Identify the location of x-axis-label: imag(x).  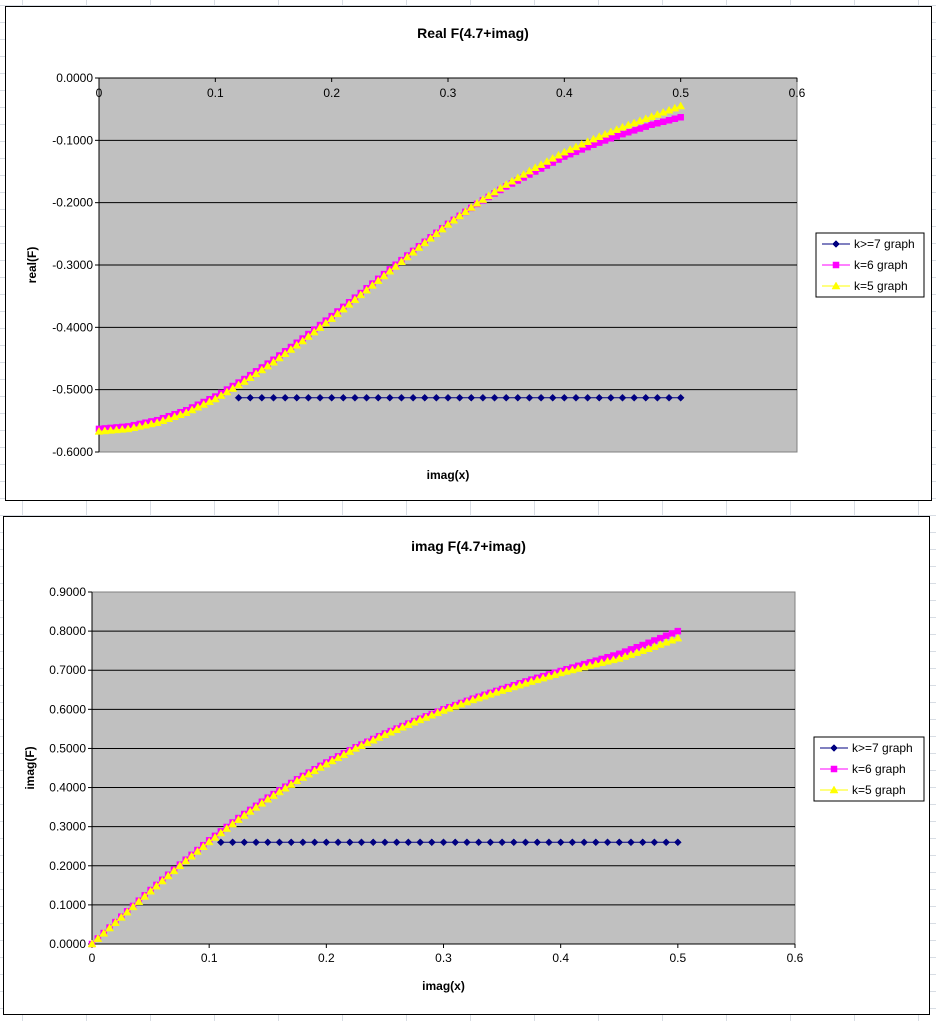
(443, 986).